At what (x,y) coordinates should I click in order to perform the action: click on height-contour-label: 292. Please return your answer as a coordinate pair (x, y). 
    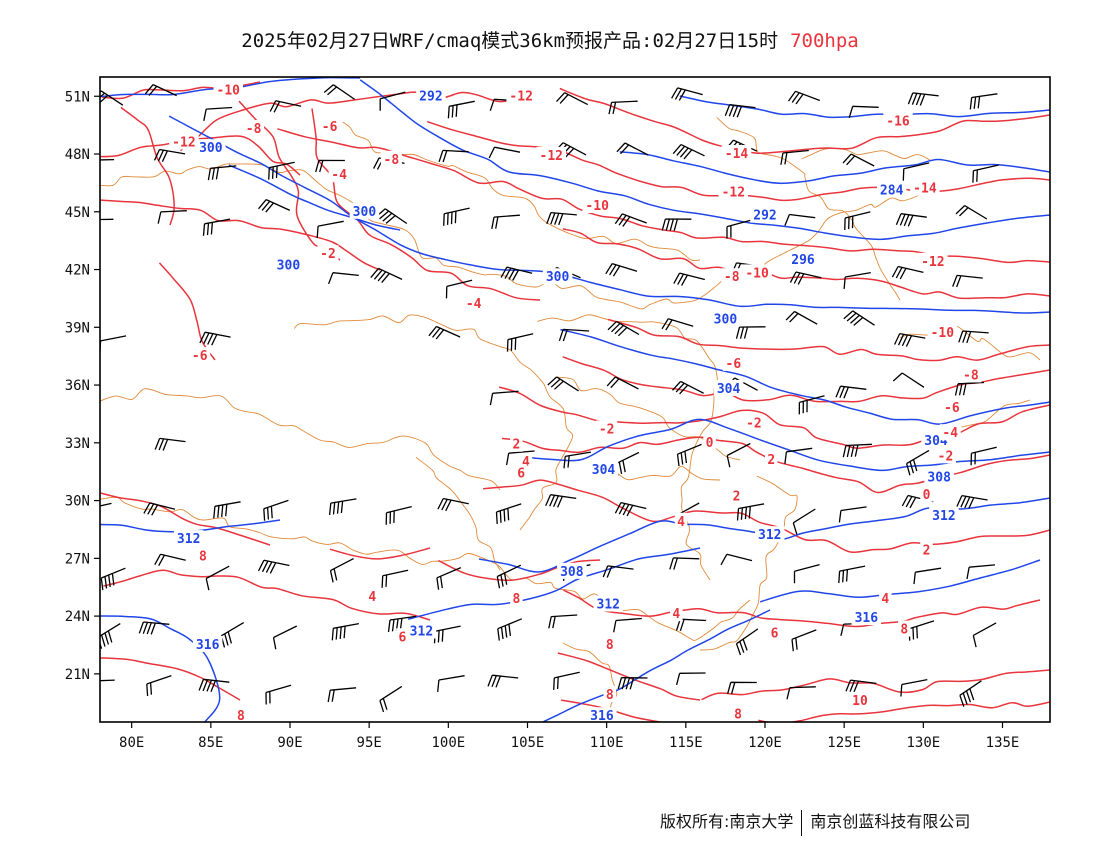
    Looking at the image, I should click on (430, 96).